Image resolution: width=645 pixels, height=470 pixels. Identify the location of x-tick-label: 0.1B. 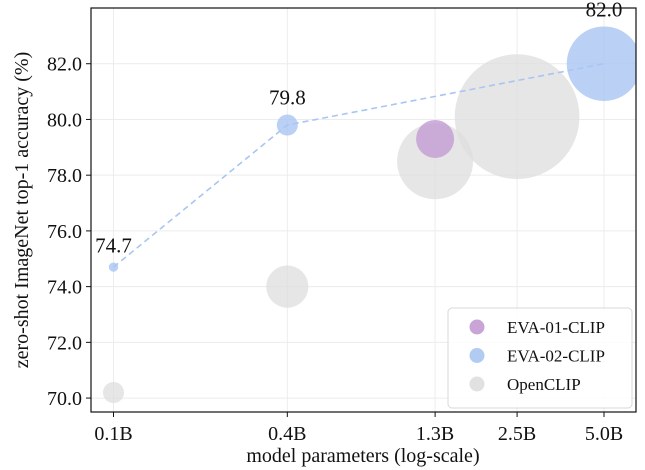
(113, 434).